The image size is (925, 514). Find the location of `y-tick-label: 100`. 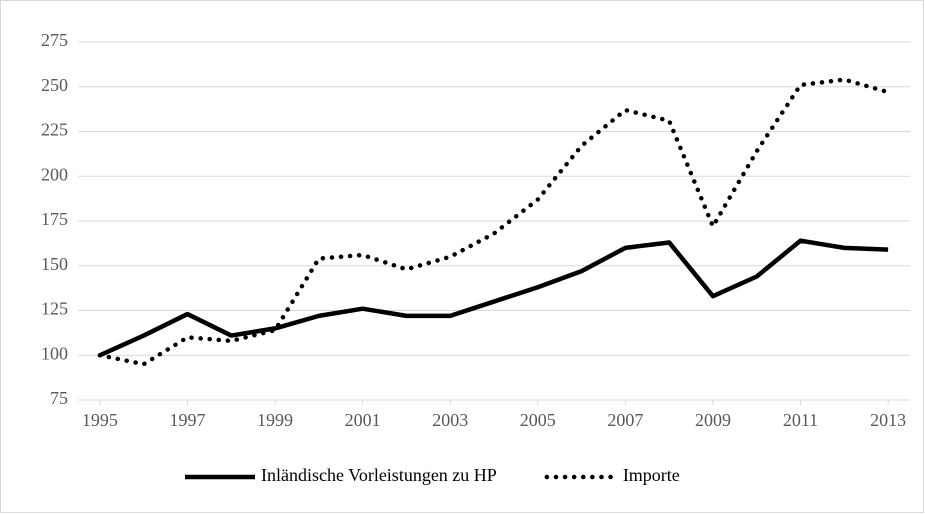

y-tick-label: 100 is located at coordinates (54, 353).